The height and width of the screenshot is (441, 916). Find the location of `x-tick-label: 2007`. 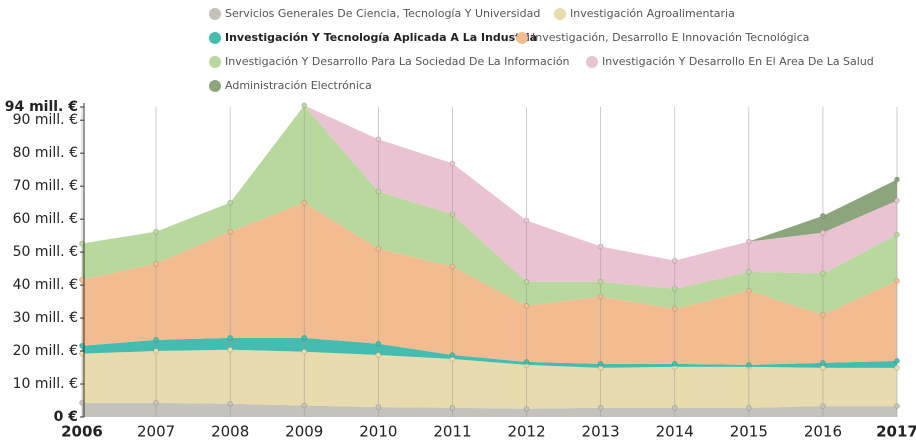

x-tick-label: 2007 is located at coordinates (156, 432).